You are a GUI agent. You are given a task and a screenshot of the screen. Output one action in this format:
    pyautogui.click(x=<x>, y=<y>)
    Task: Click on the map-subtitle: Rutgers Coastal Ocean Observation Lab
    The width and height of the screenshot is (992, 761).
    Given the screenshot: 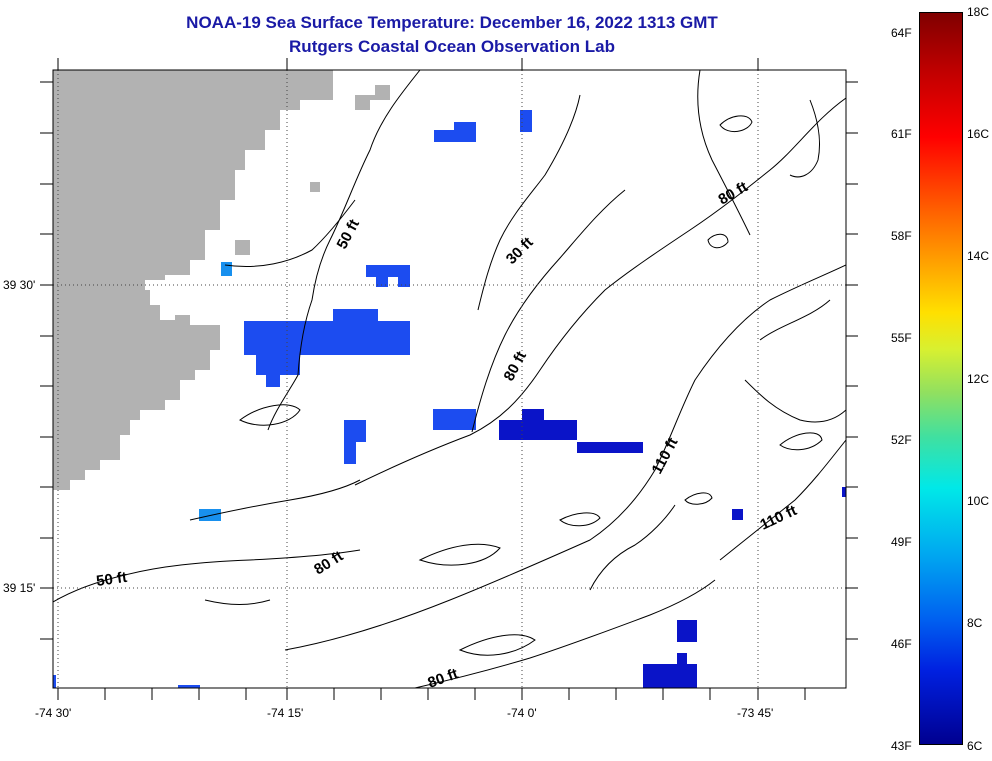 What is the action you would take?
    pyautogui.click(x=452, y=46)
    